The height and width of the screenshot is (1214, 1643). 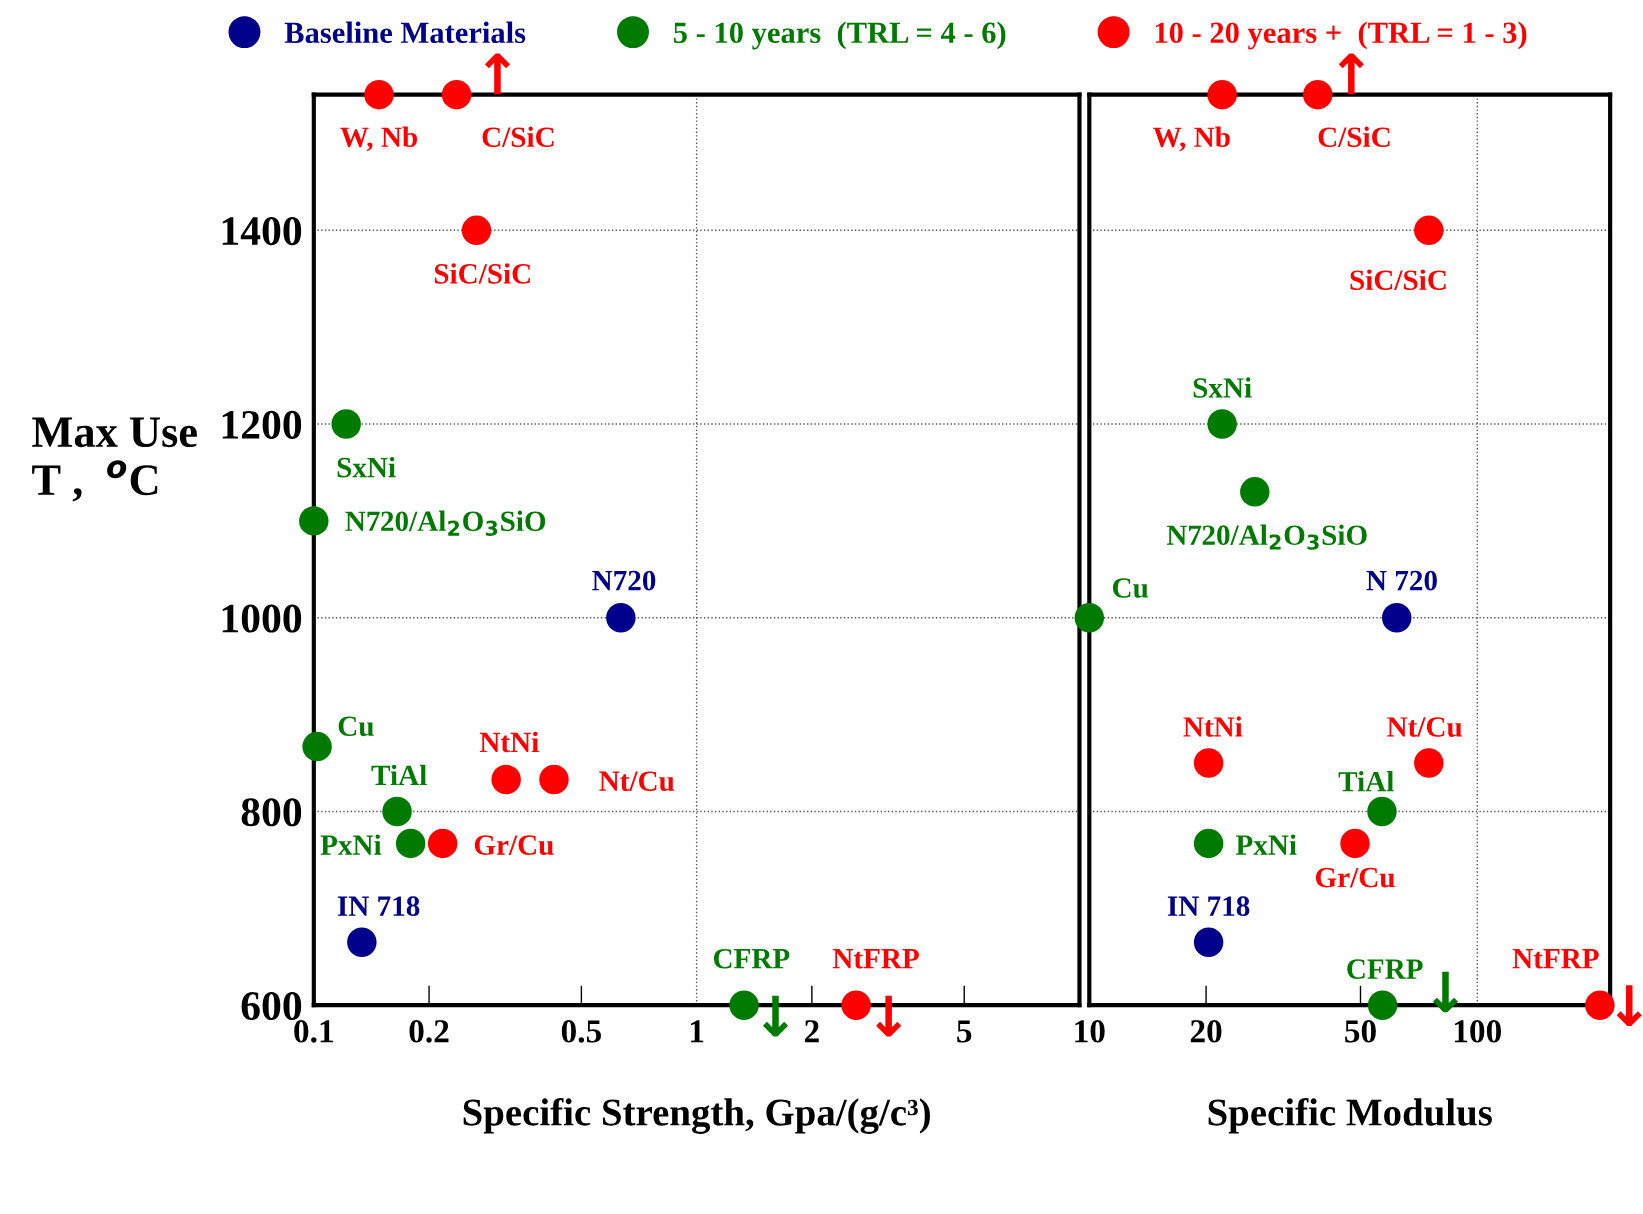 What do you see at coordinates (581, 1031) in the screenshot?
I see `x-tick-label: 0.5` at bounding box center [581, 1031].